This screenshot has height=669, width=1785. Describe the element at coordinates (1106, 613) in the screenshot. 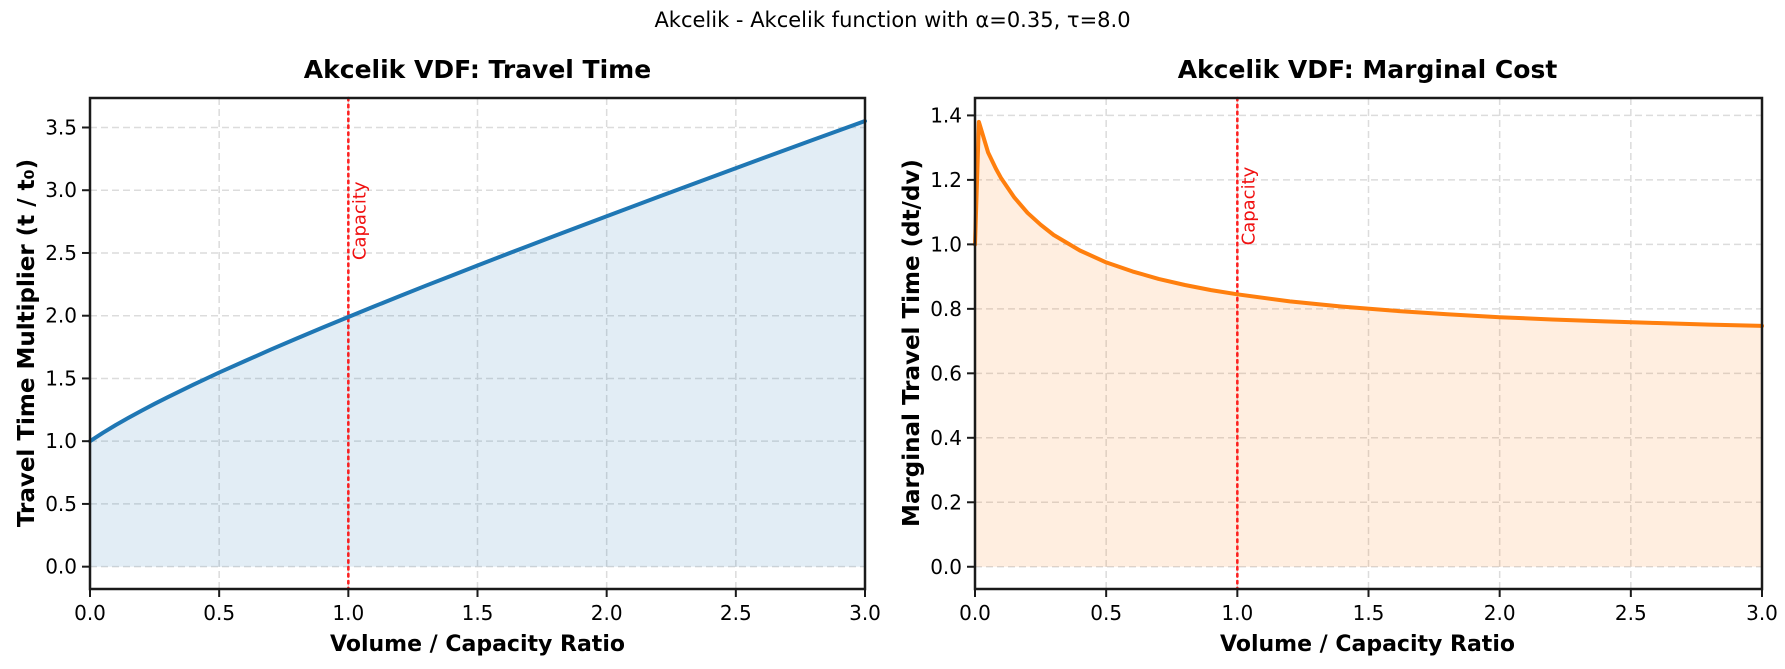

I see `marginal-cost-xtick-label: 0.5` at that location.